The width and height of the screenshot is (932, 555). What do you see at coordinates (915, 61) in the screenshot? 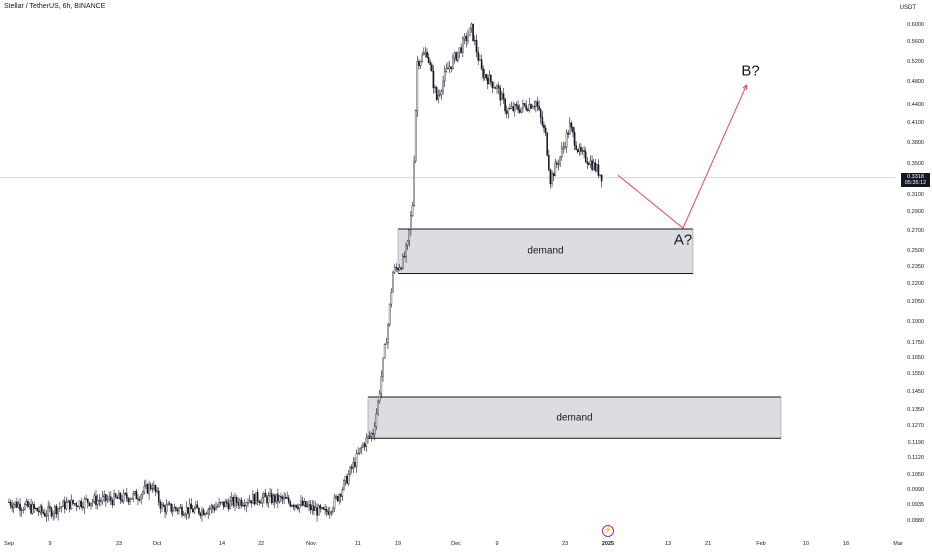
I see `price-tick-label: 0.5200` at bounding box center [915, 61].